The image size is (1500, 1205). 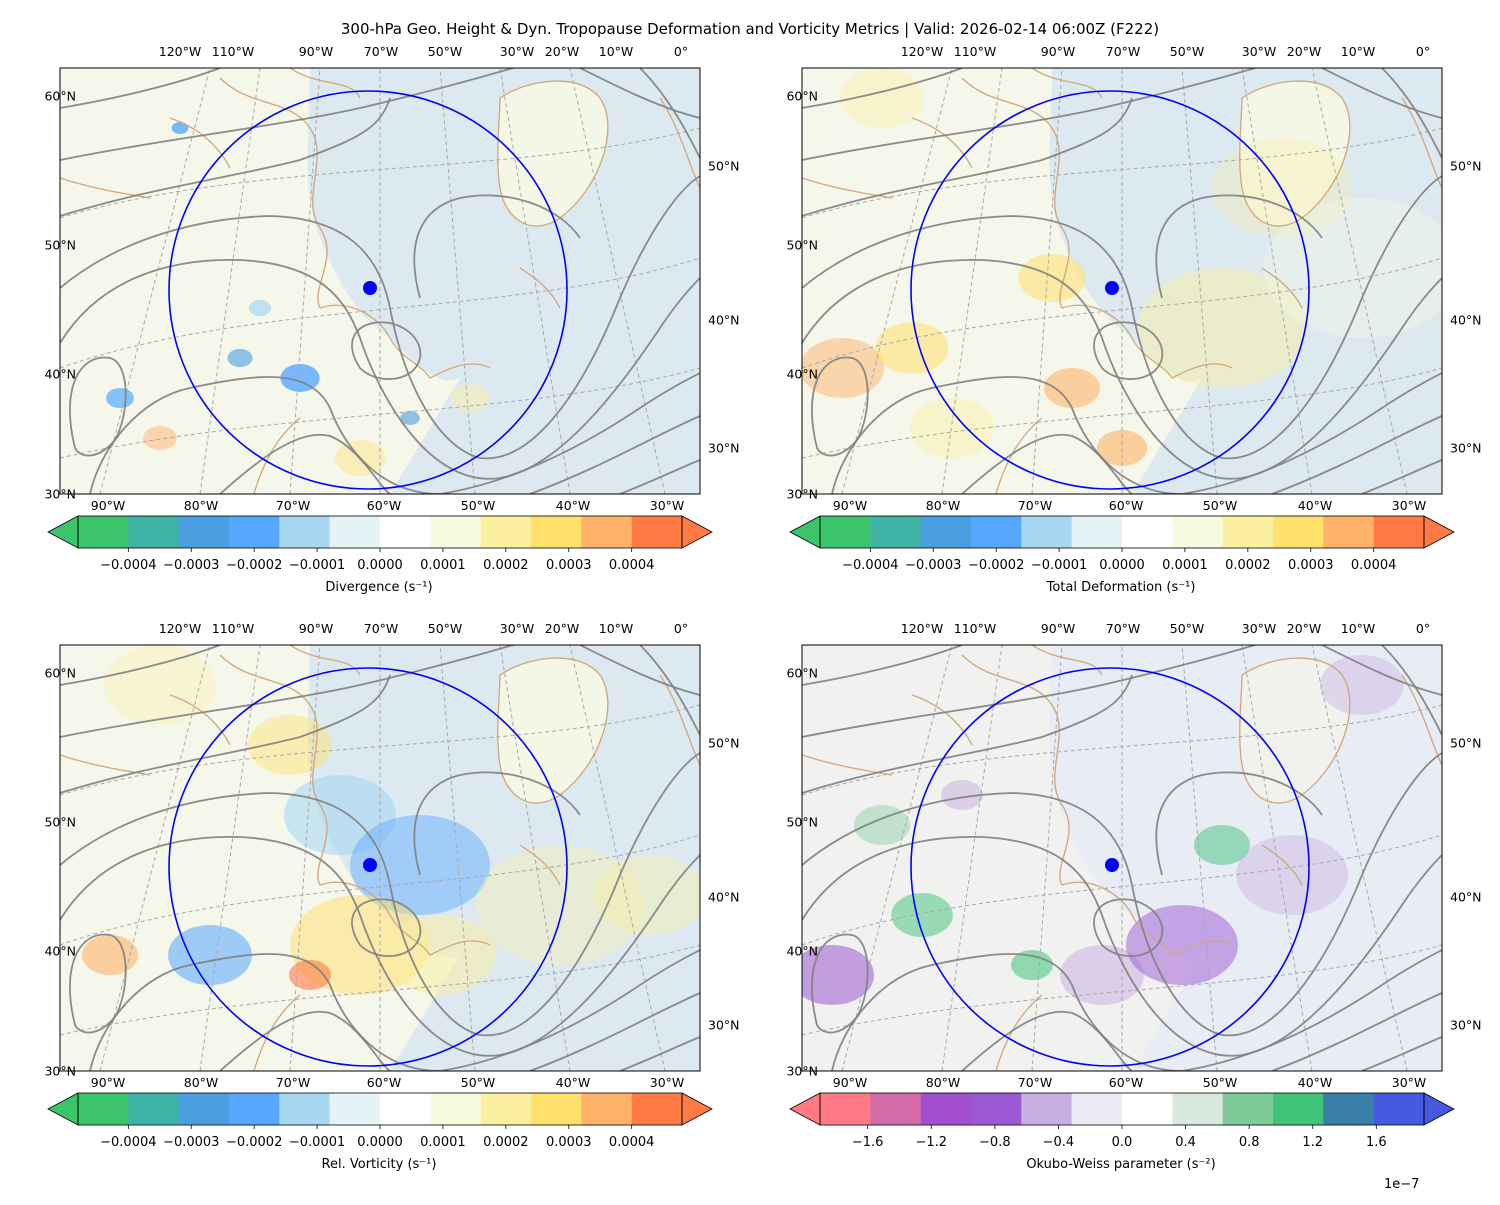 What do you see at coordinates (293, 1082) in the screenshot?
I see `bottom-lon-label: 70°W` at bounding box center [293, 1082].